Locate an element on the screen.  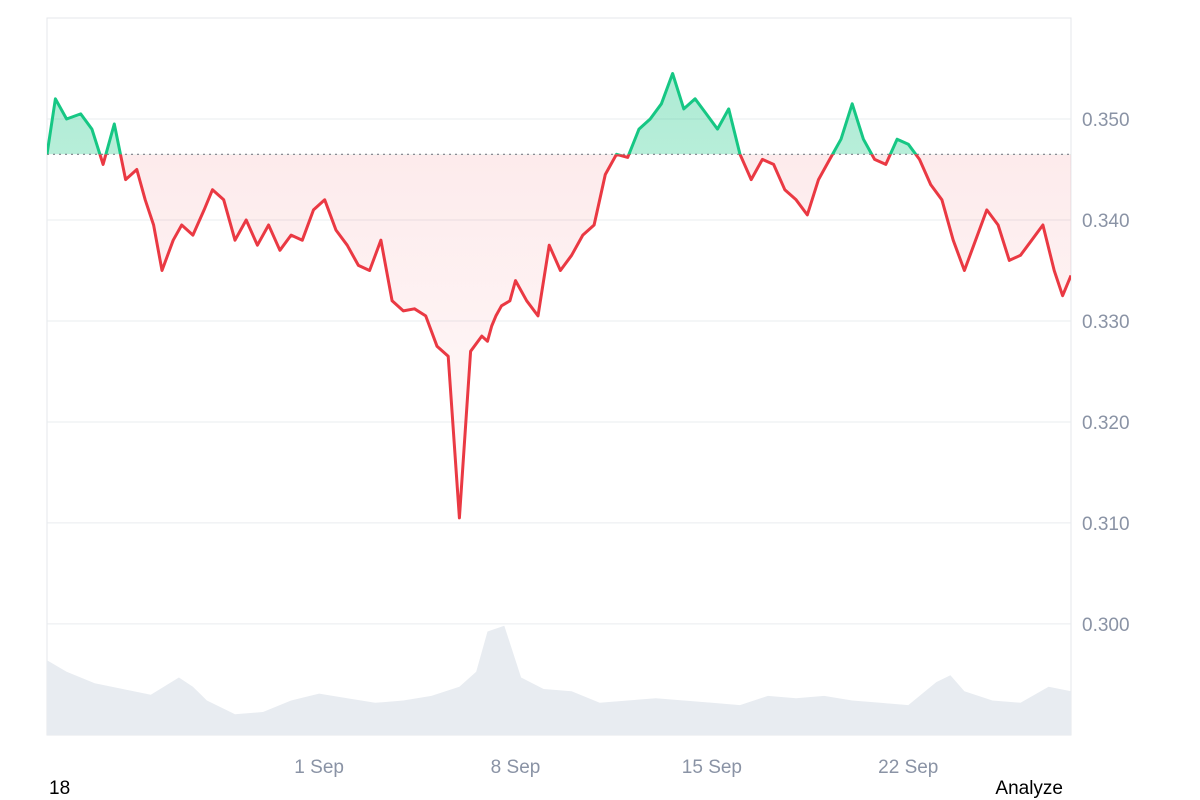
y-tick-label: 0.340 is located at coordinates (1106, 221).